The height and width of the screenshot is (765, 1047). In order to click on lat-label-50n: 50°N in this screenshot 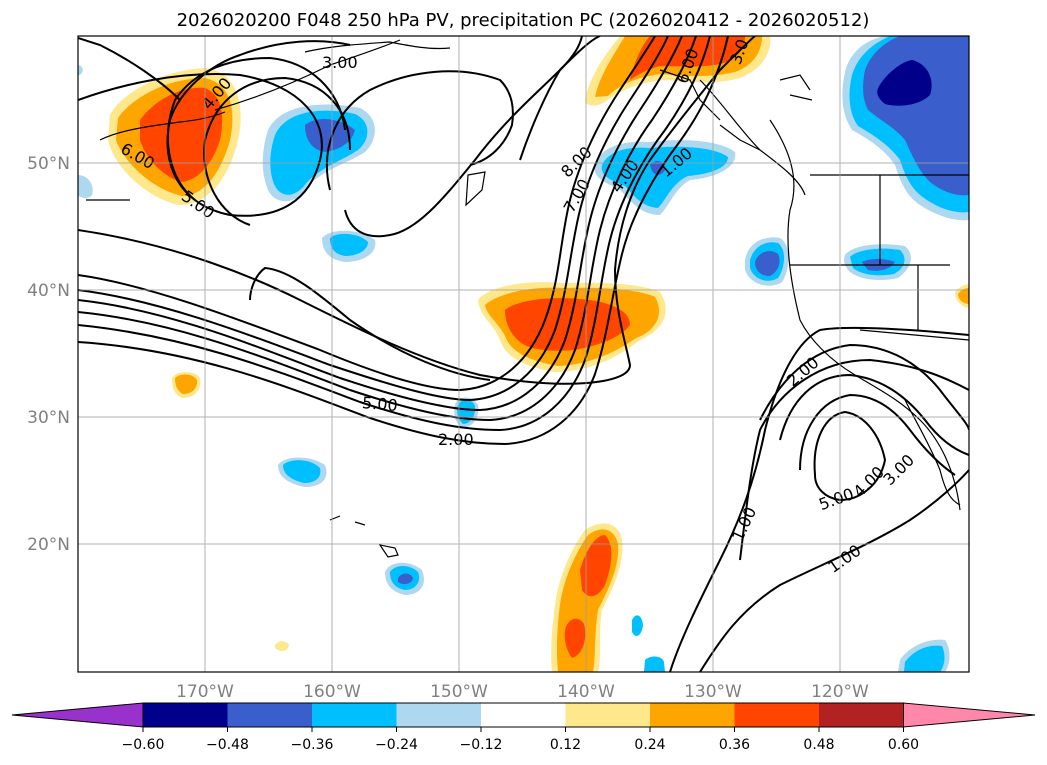, I will do `click(48, 164)`.